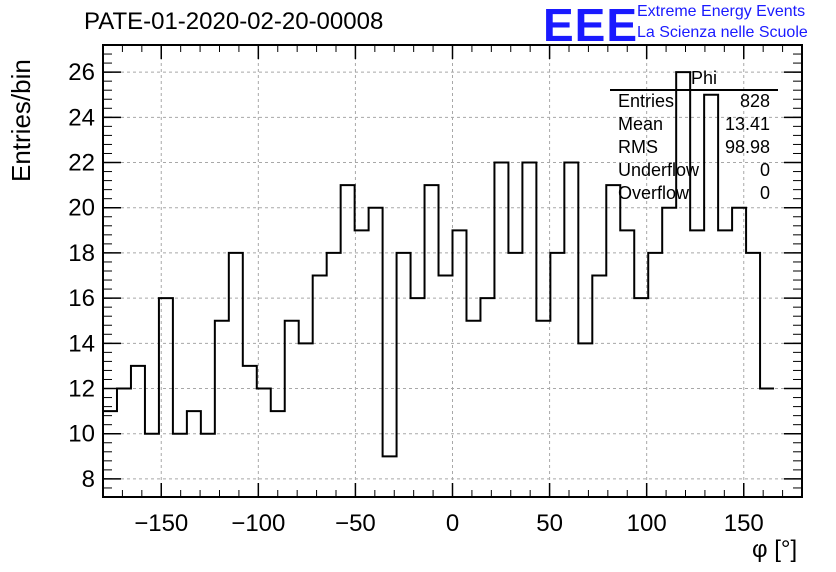  Describe the element at coordinates (722, 32) in the screenshot. I see `logo-line-2: La Scienza nelle Scuole` at that location.